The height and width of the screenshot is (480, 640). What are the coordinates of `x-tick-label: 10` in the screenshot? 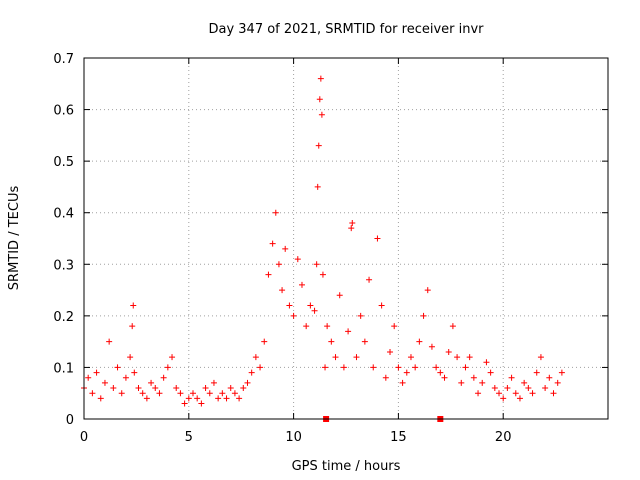 It's located at (293, 437).